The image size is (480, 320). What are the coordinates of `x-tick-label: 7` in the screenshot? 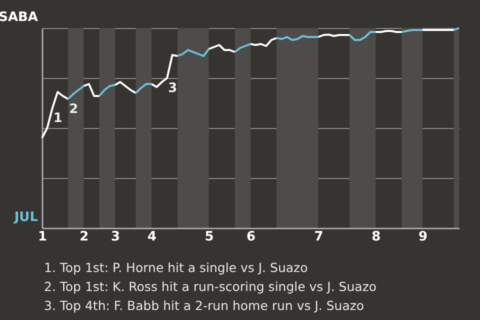 It's located at (319, 237).